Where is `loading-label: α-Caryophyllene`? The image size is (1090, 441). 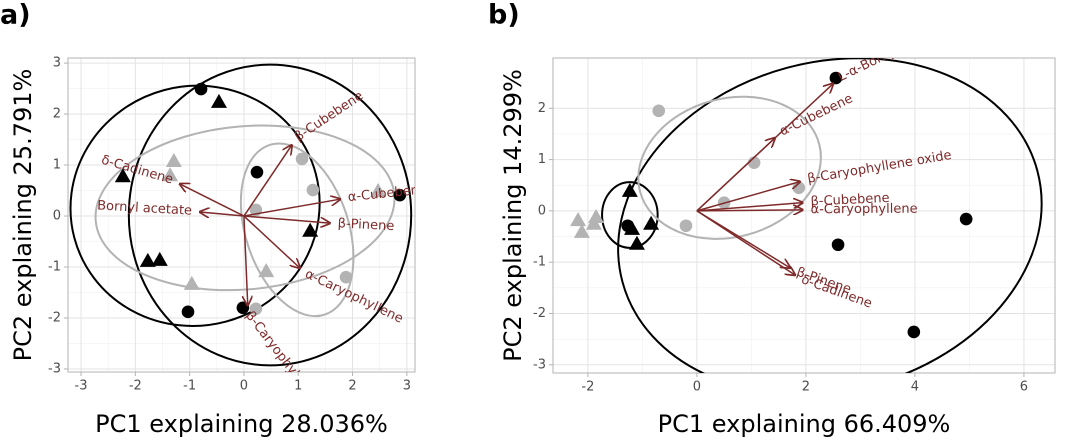 loading-label: α-Caryophyllene is located at coordinates (864, 210).